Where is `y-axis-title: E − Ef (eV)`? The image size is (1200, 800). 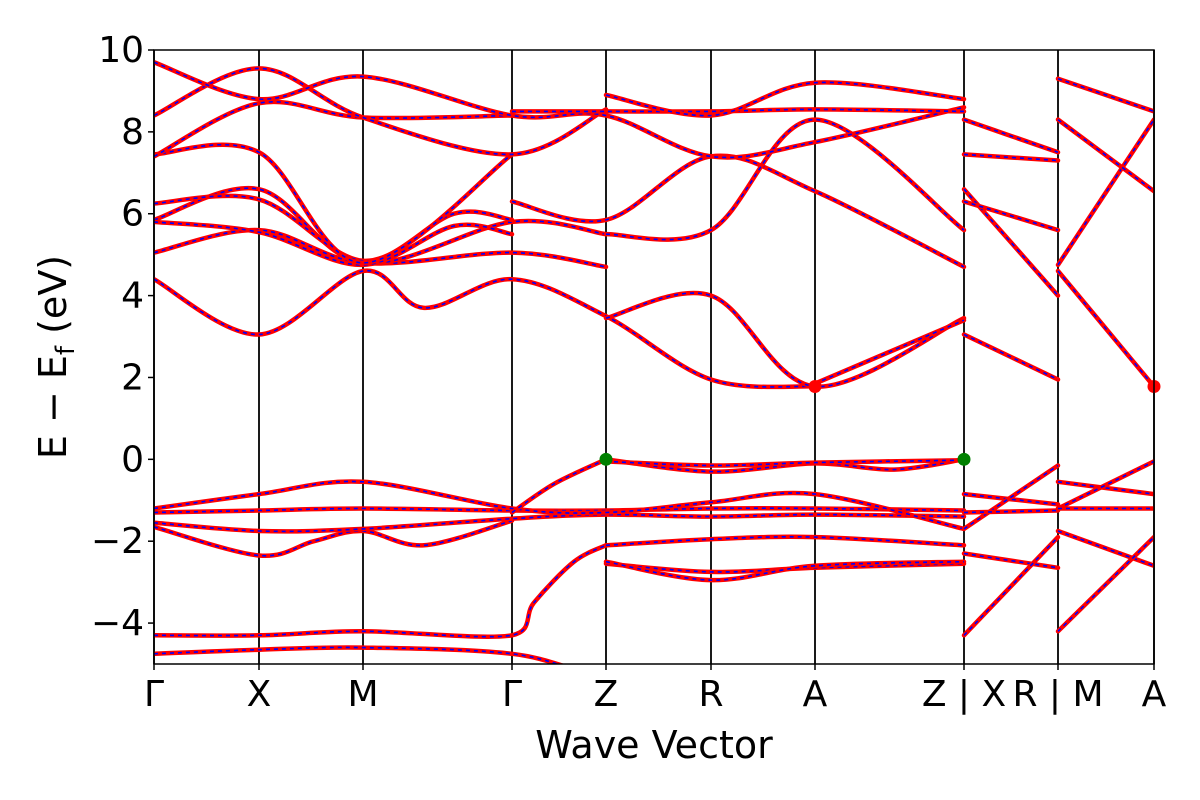 y-axis-title: E − Ef (eV) is located at coordinates (56, 357).